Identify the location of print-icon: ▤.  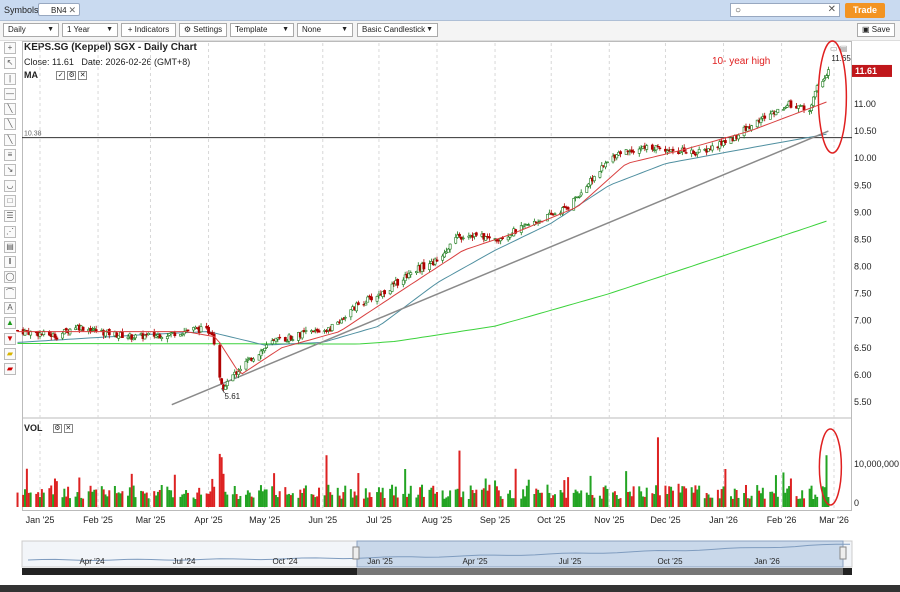
(843, 48).